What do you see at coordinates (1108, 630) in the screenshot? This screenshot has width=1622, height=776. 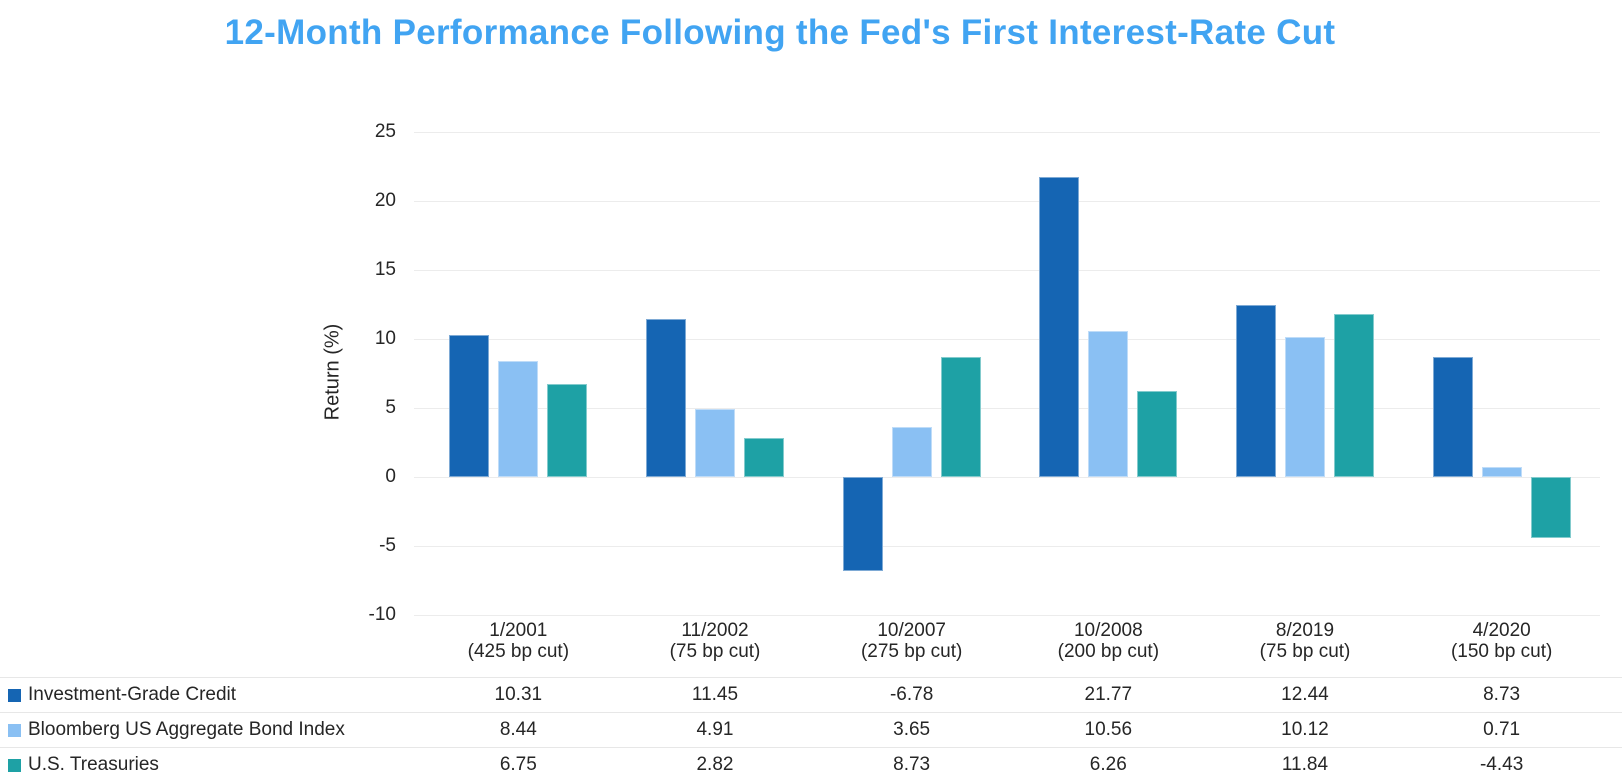 I see `category-date: 10/2008` at bounding box center [1108, 630].